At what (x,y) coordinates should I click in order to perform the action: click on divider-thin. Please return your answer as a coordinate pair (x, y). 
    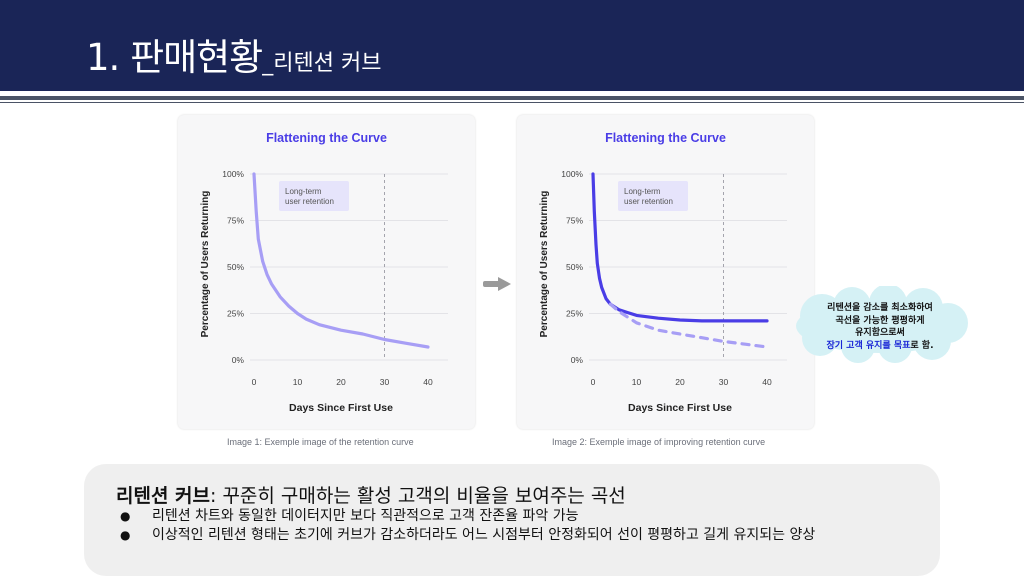
    Looking at the image, I should click on (512, 102).